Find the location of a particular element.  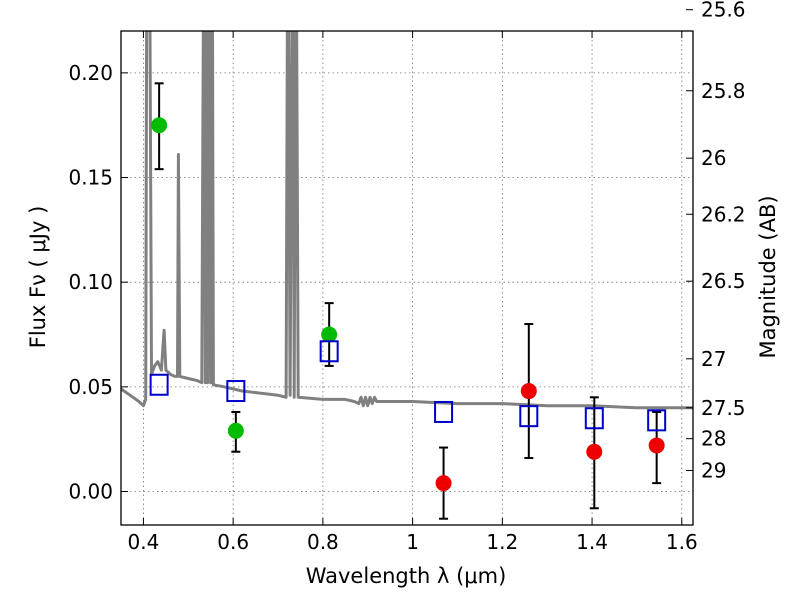

magnitude-tick-label: 26.5 is located at coordinates (723, 281).